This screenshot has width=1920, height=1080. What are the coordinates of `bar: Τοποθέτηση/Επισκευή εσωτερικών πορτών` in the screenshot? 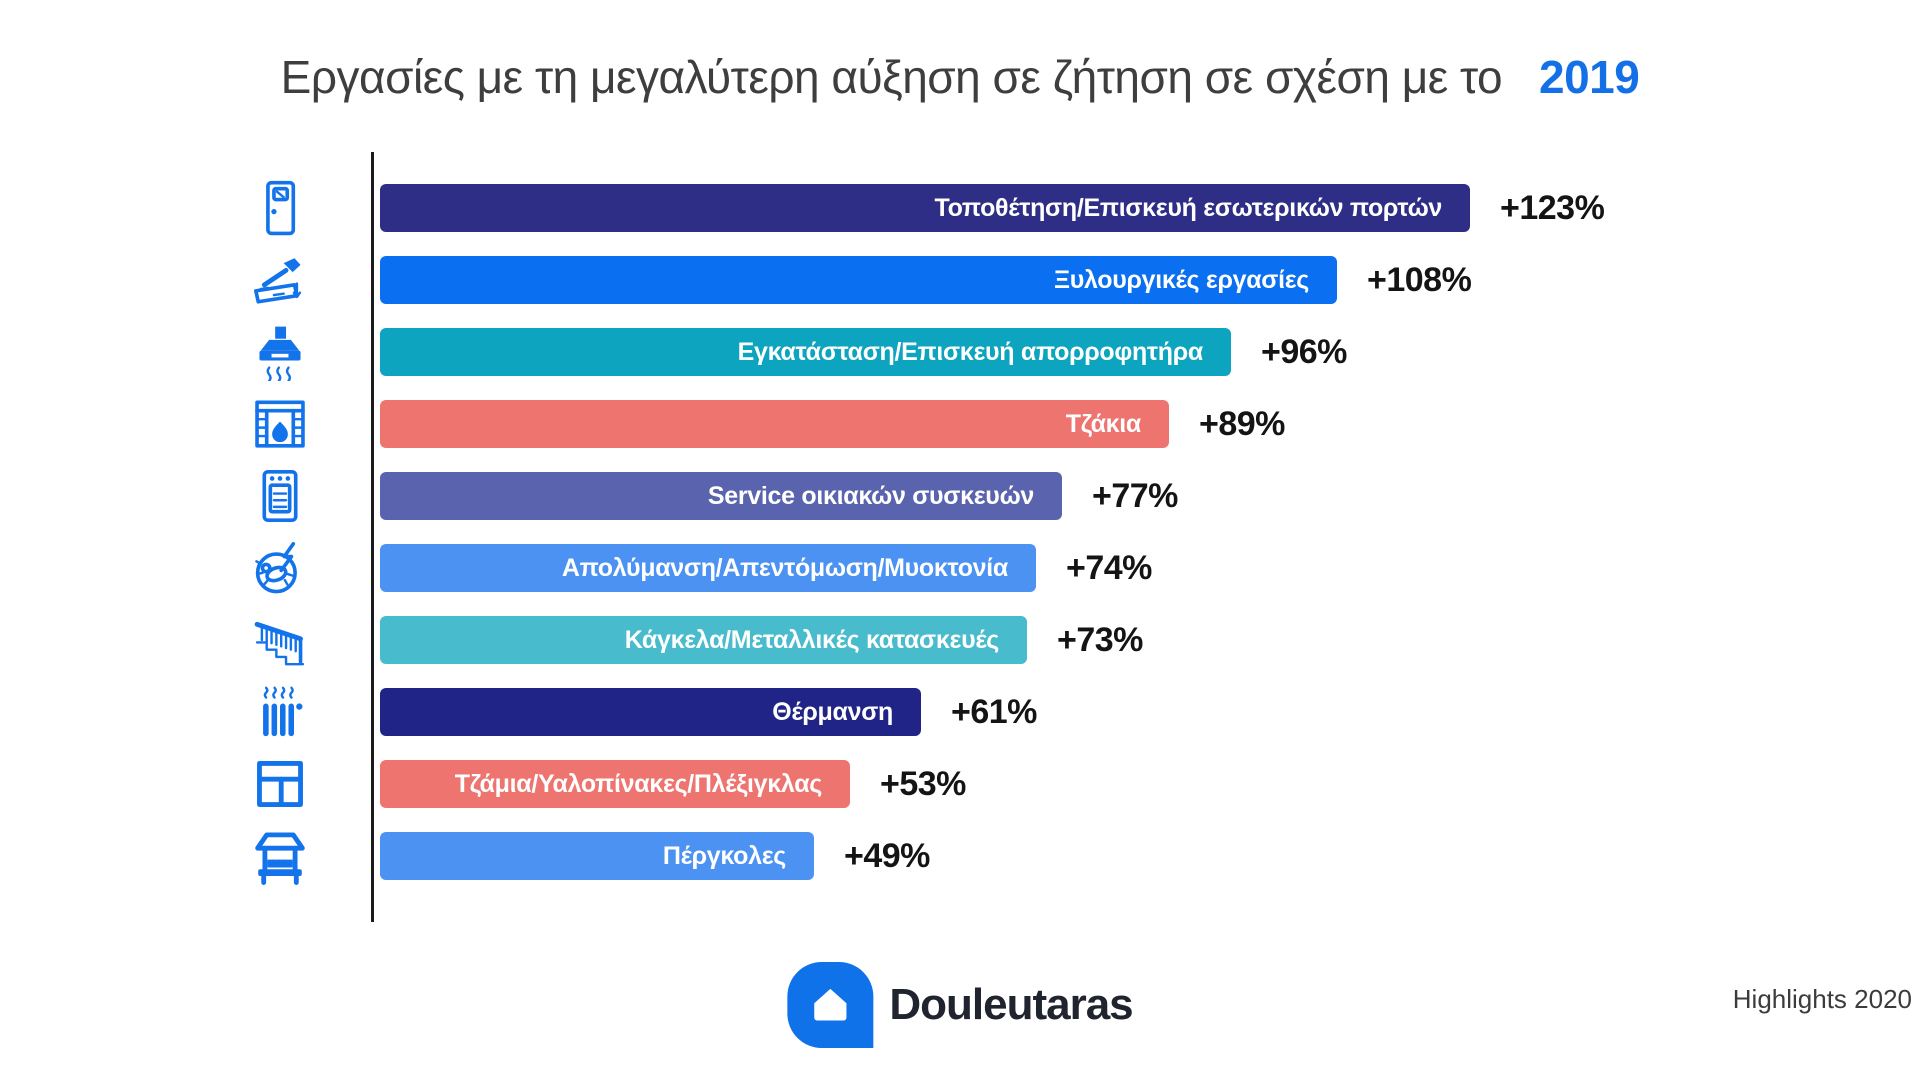 It's located at (925, 208).